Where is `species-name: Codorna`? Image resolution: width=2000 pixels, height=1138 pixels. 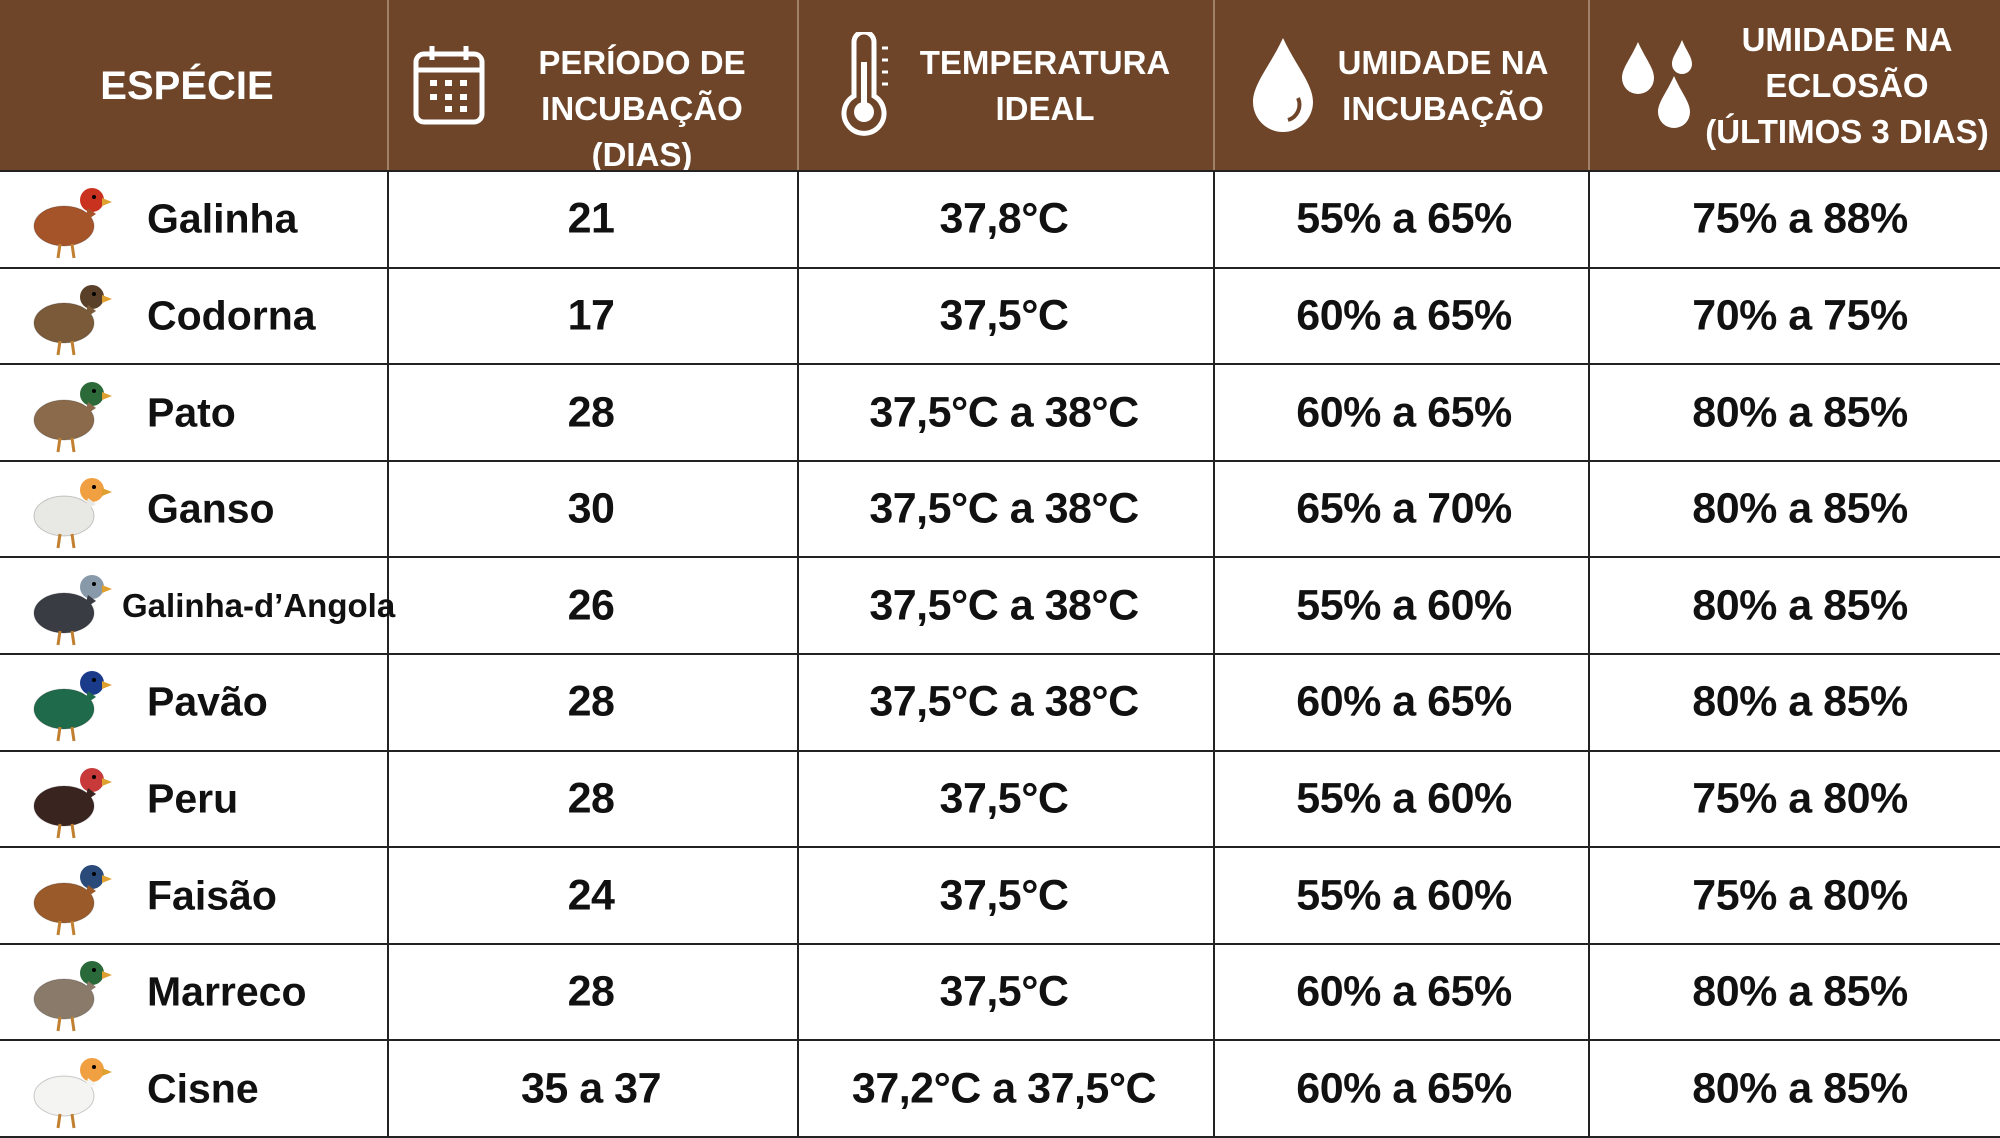 species-name: Codorna is located at coordinates (231, 315).